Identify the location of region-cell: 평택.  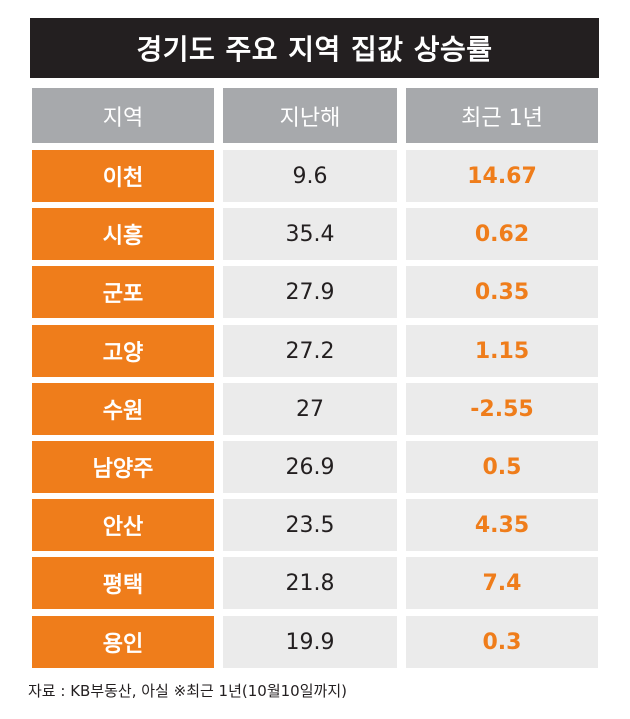
(123, 583).